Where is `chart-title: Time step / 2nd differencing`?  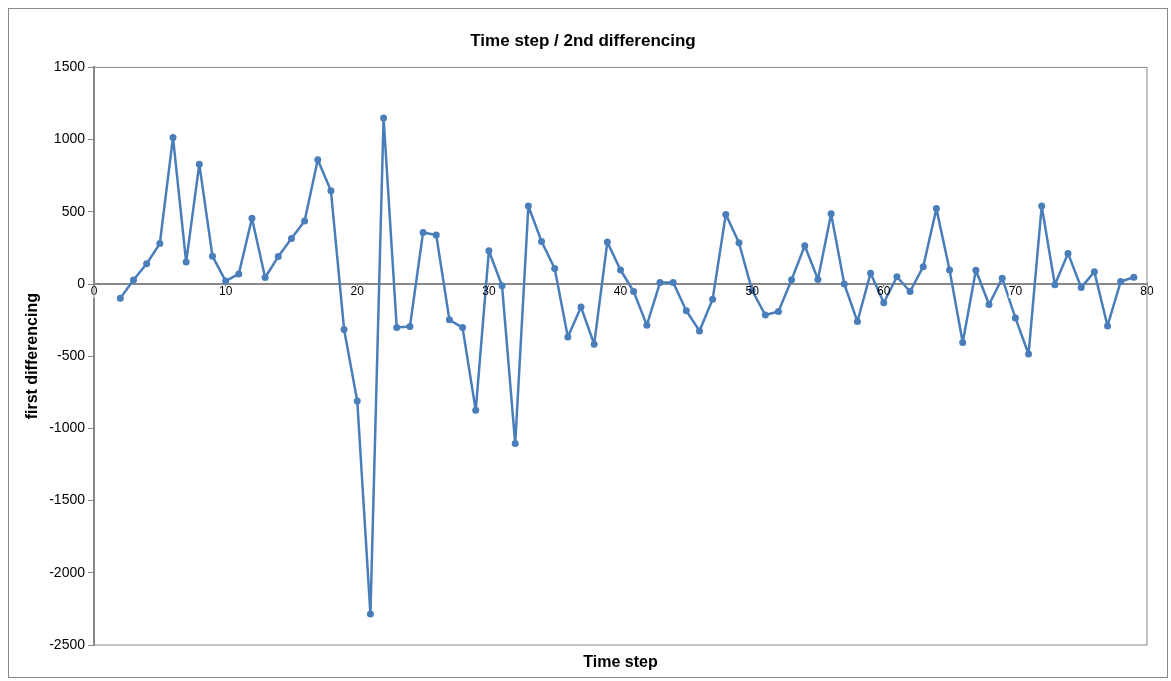 chart-title: Time step / 2nd differencing is located at coordinates (583, 40).